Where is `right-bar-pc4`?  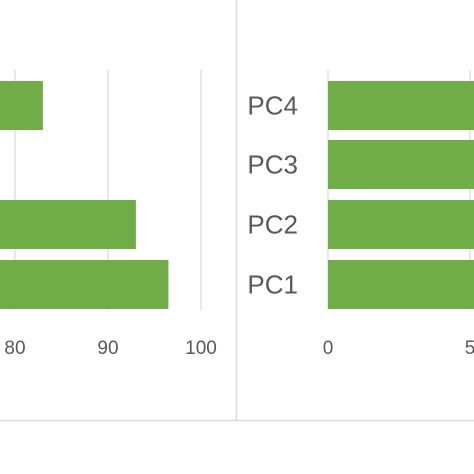 right-bar-pc4 is located at coordinates (401, 105).